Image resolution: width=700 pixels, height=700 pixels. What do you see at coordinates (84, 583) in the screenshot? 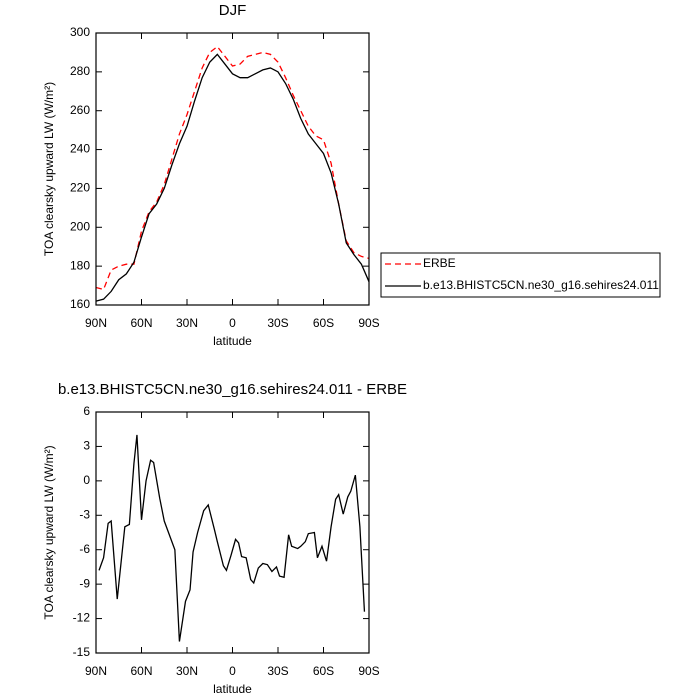
I see `y-tick-label: -9` at bounding box center [84, 583].